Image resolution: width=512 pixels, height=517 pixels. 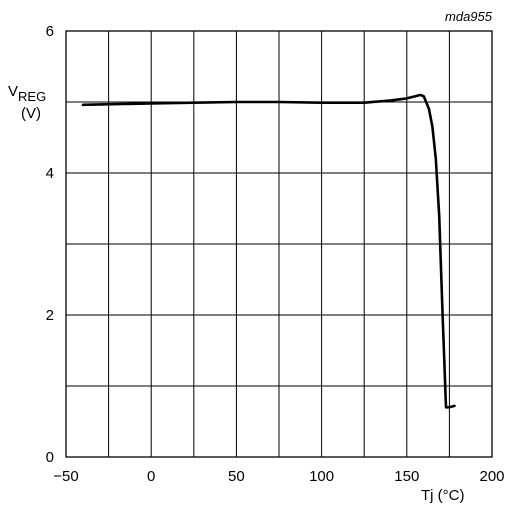 I want to click on x-tick-label: 50, so click(x=236, y=476).